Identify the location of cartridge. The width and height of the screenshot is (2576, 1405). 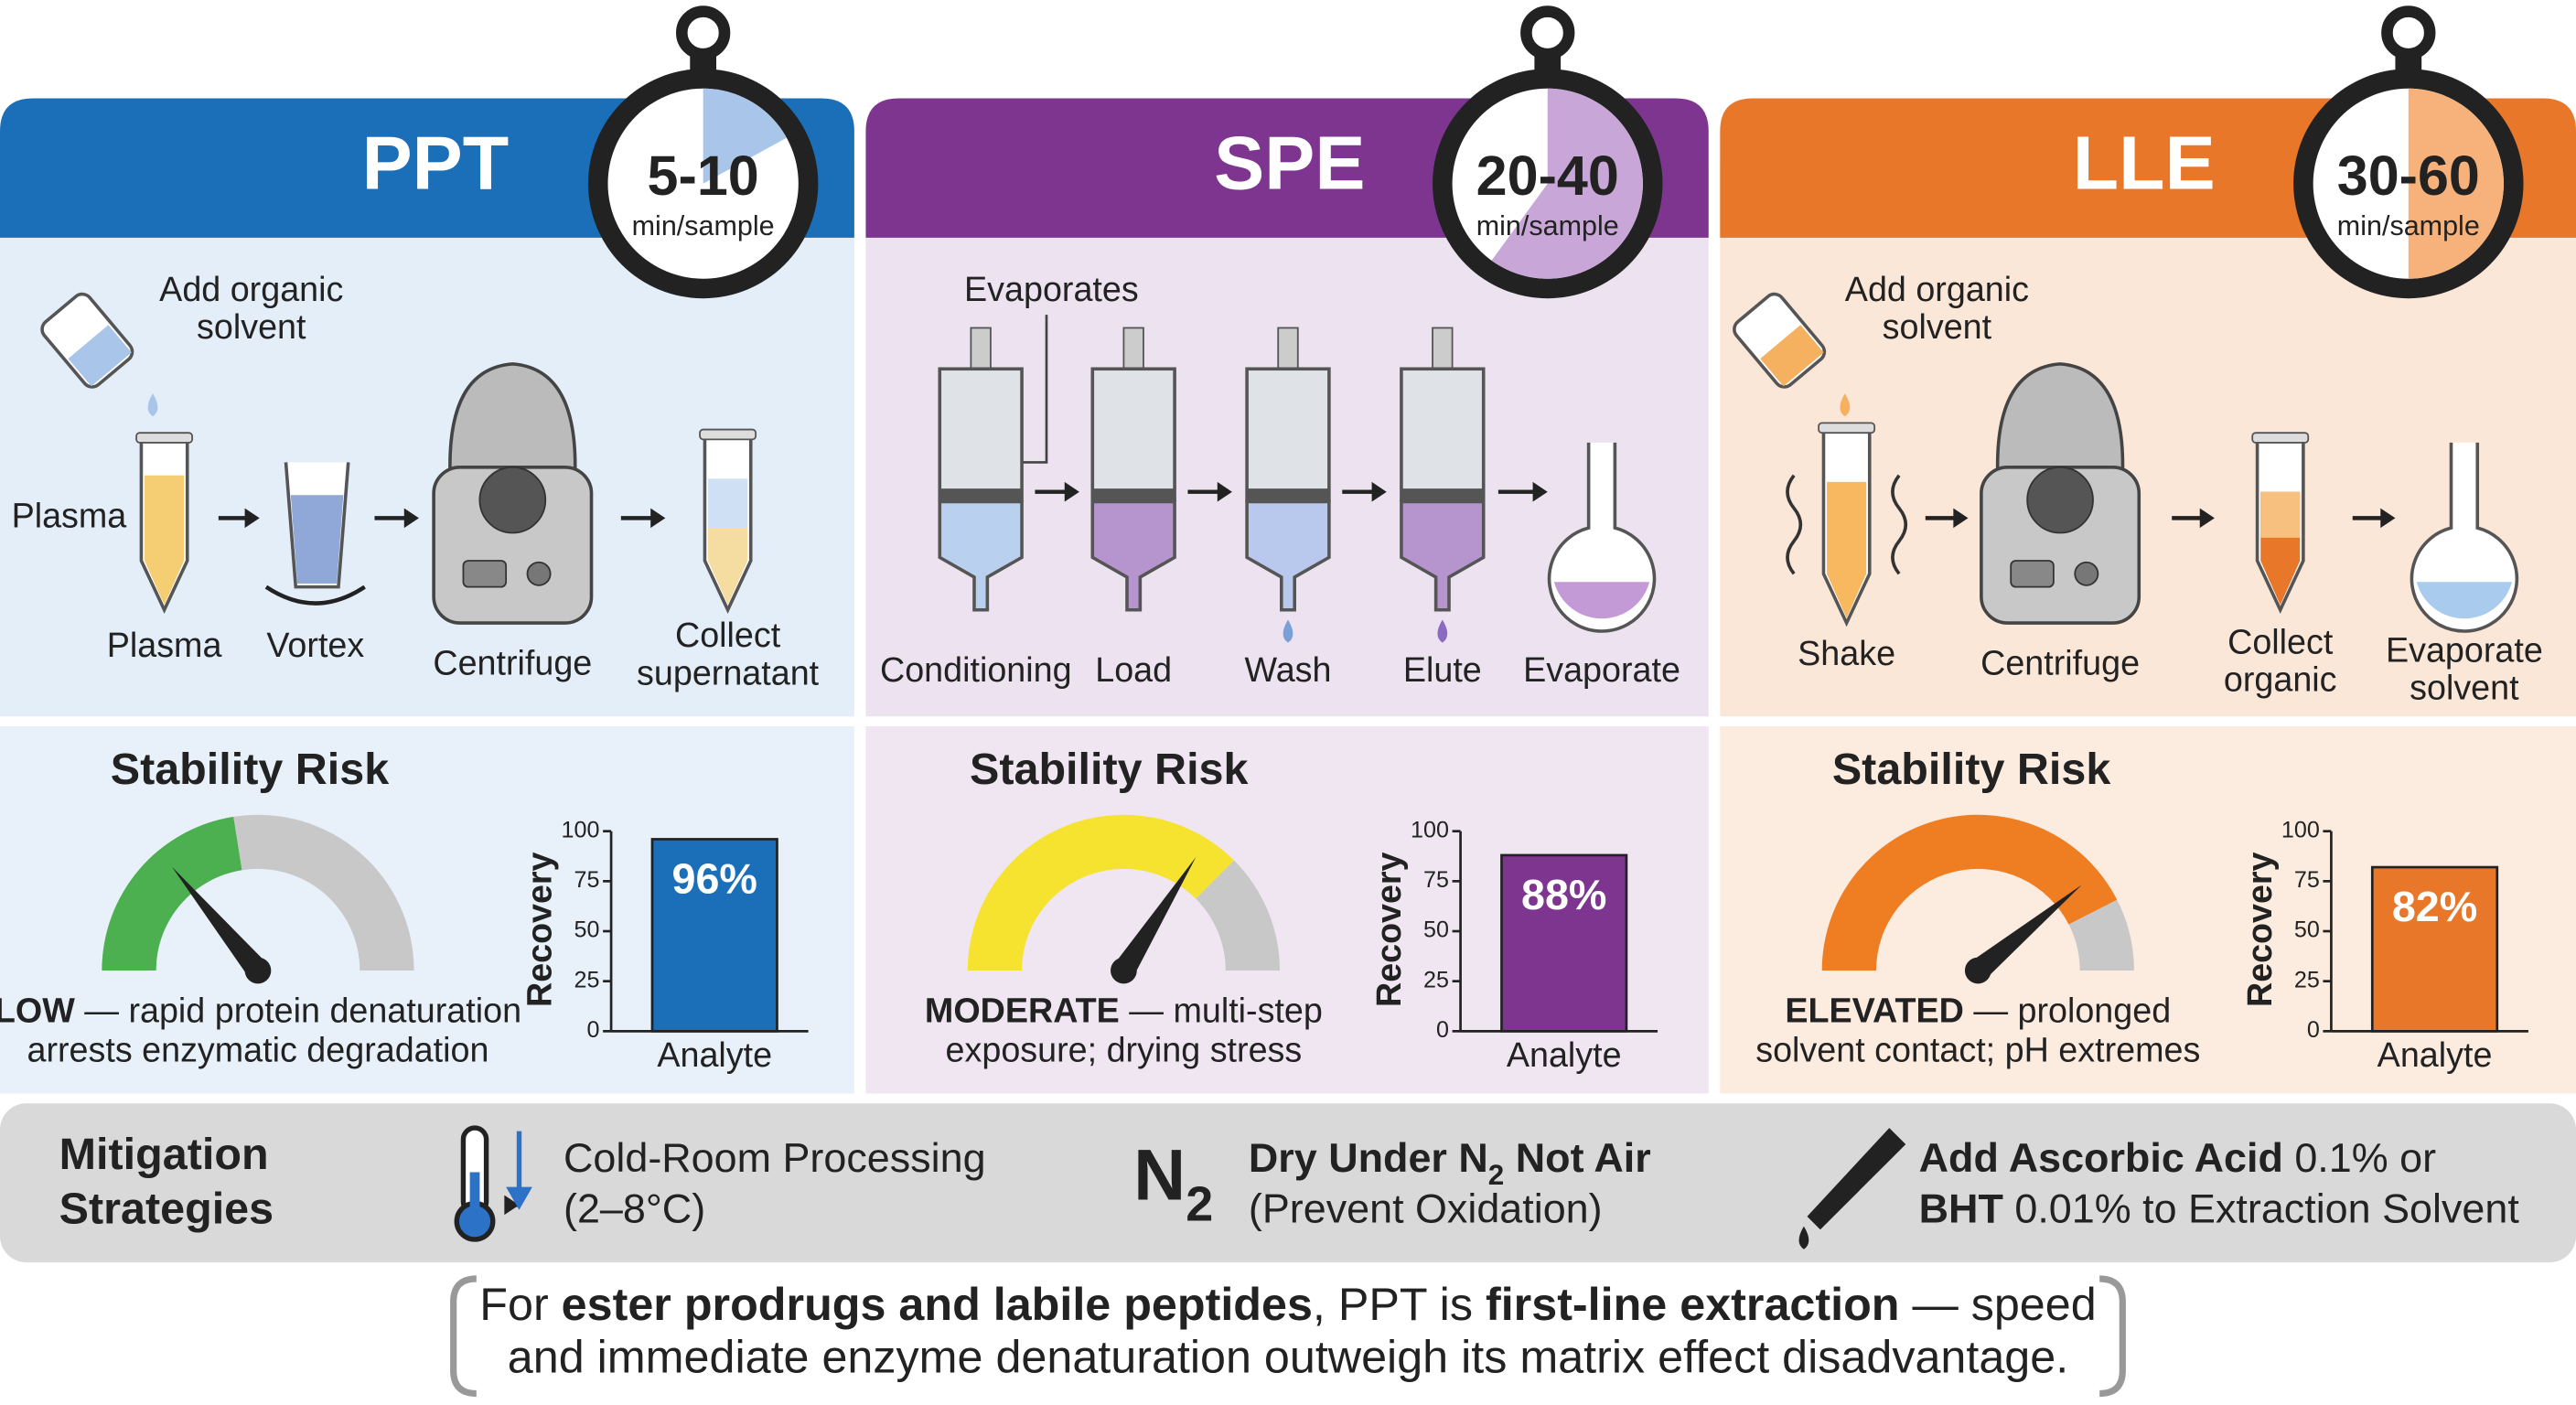
(1133, 556).